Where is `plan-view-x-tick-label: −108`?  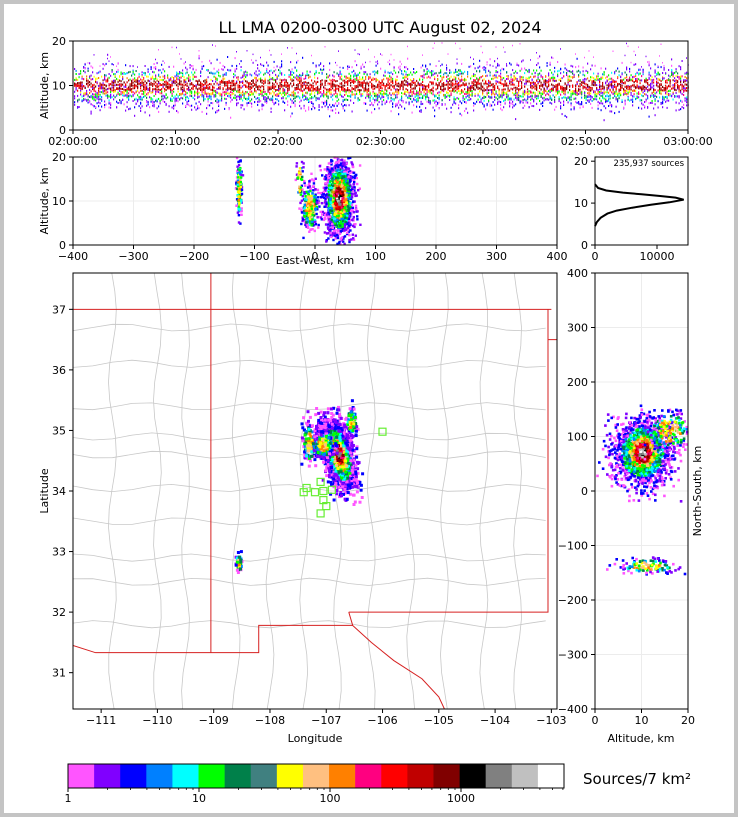 plan-view-x-tick-label: −108 is located at coordinates (270, 720).